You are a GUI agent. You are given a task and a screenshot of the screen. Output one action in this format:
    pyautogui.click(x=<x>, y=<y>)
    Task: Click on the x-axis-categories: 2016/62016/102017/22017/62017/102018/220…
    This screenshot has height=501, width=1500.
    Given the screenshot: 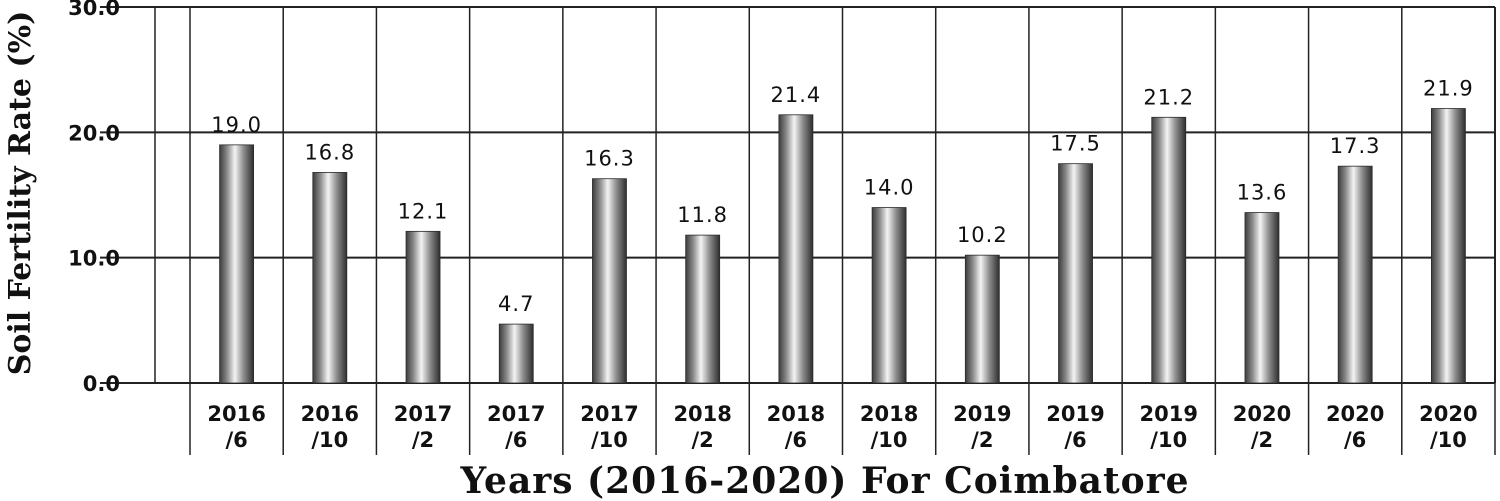 What is the action you would take?
    pyautogui.click(x=842, y=427)
    